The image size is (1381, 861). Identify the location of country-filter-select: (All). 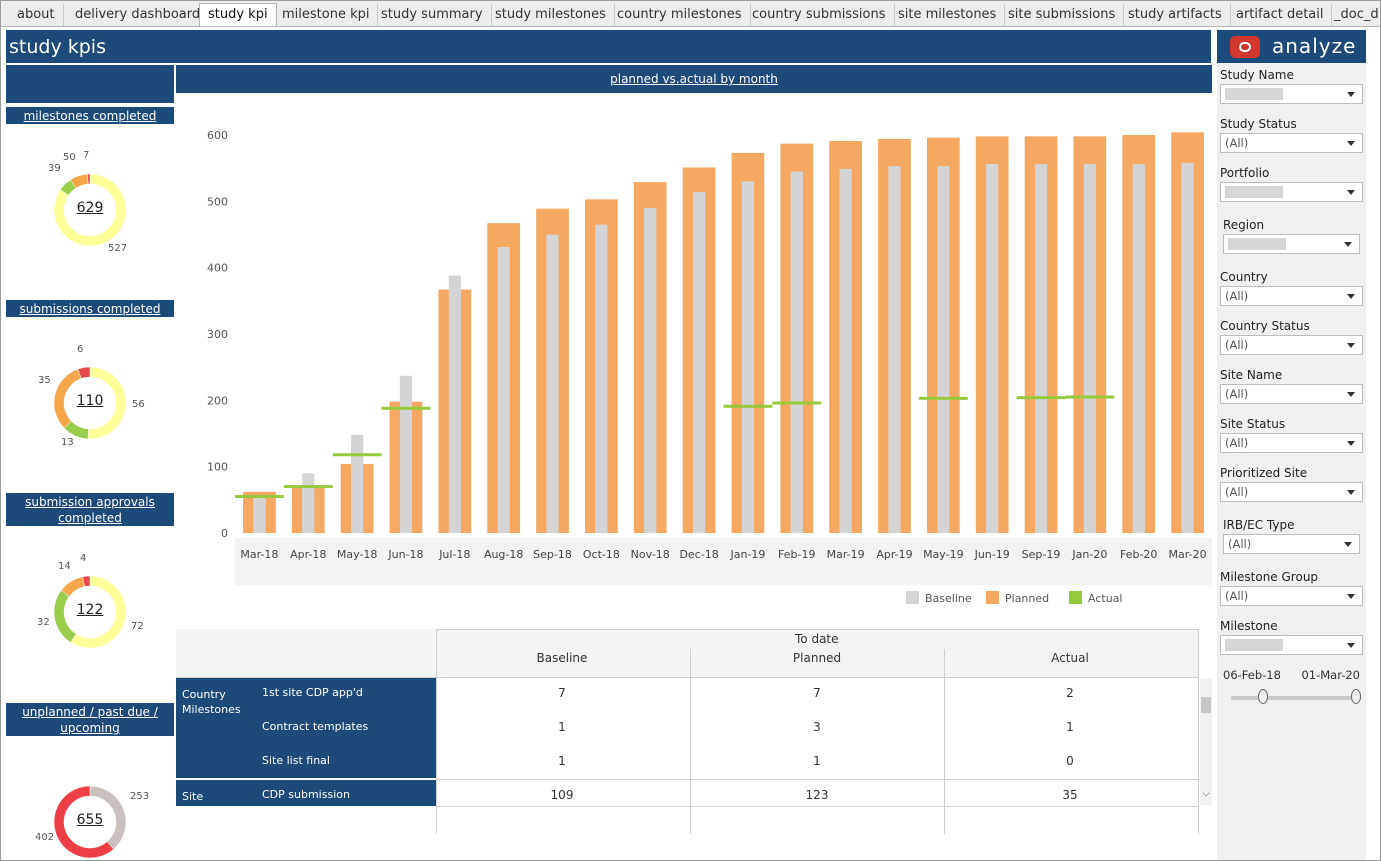
(1291, 296).